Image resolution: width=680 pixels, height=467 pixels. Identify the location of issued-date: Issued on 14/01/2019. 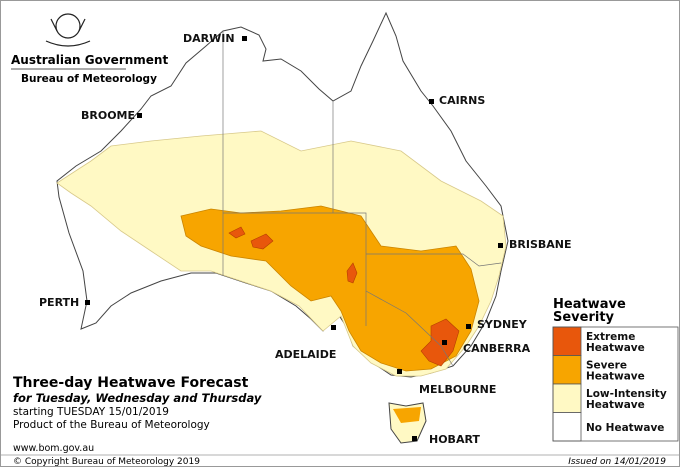
(617, 461).